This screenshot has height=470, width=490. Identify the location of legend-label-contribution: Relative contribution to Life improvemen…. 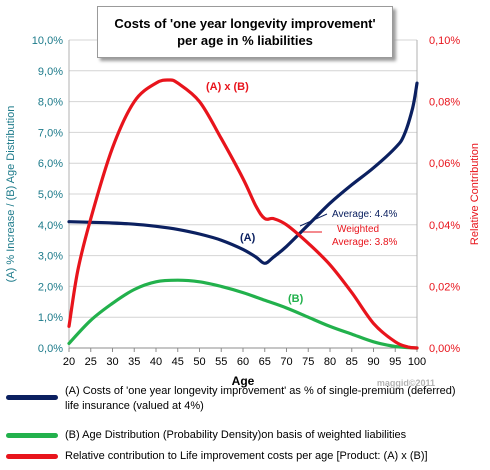
(246, 456).